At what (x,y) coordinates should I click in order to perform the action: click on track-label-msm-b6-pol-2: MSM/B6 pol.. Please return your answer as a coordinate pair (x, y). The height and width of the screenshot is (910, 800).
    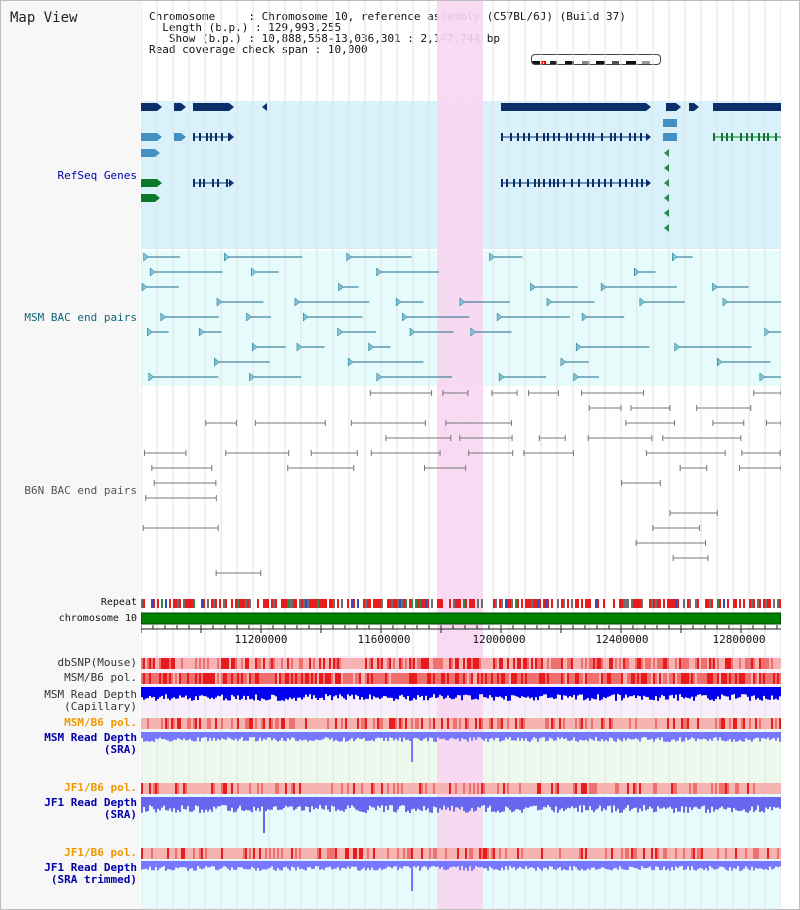
    Looking at the image, I should click on (100, 722).